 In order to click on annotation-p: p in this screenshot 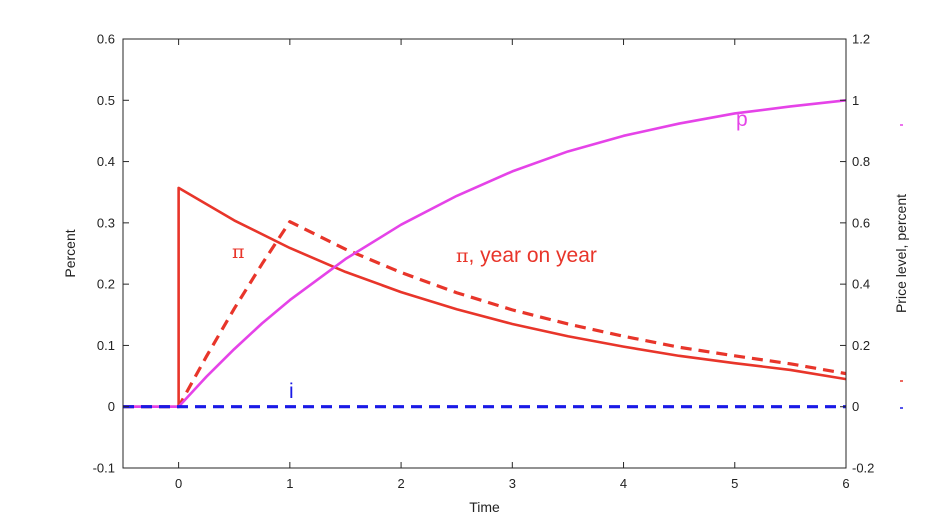, I will do `click(742, 119)`.